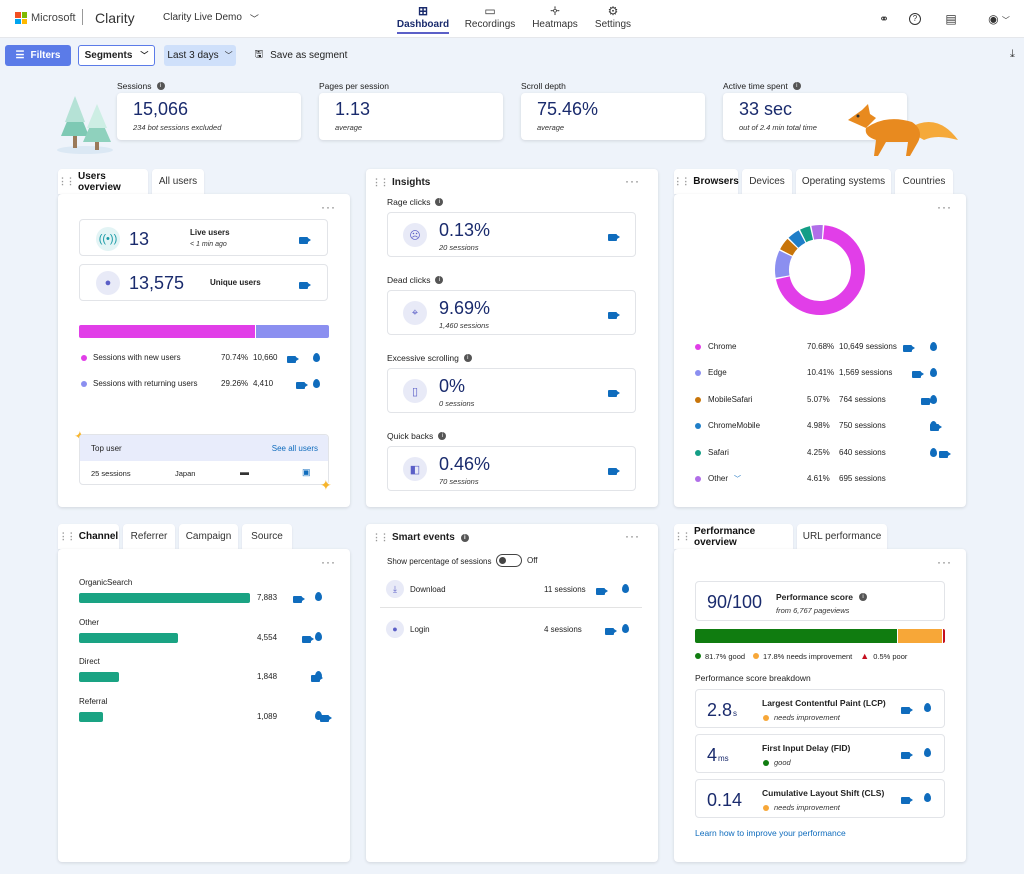  What do you see at coordinates (38, 55) in the screenshot?
I see `filters-button: ☰ Filters` at bounding box center [38, 55].